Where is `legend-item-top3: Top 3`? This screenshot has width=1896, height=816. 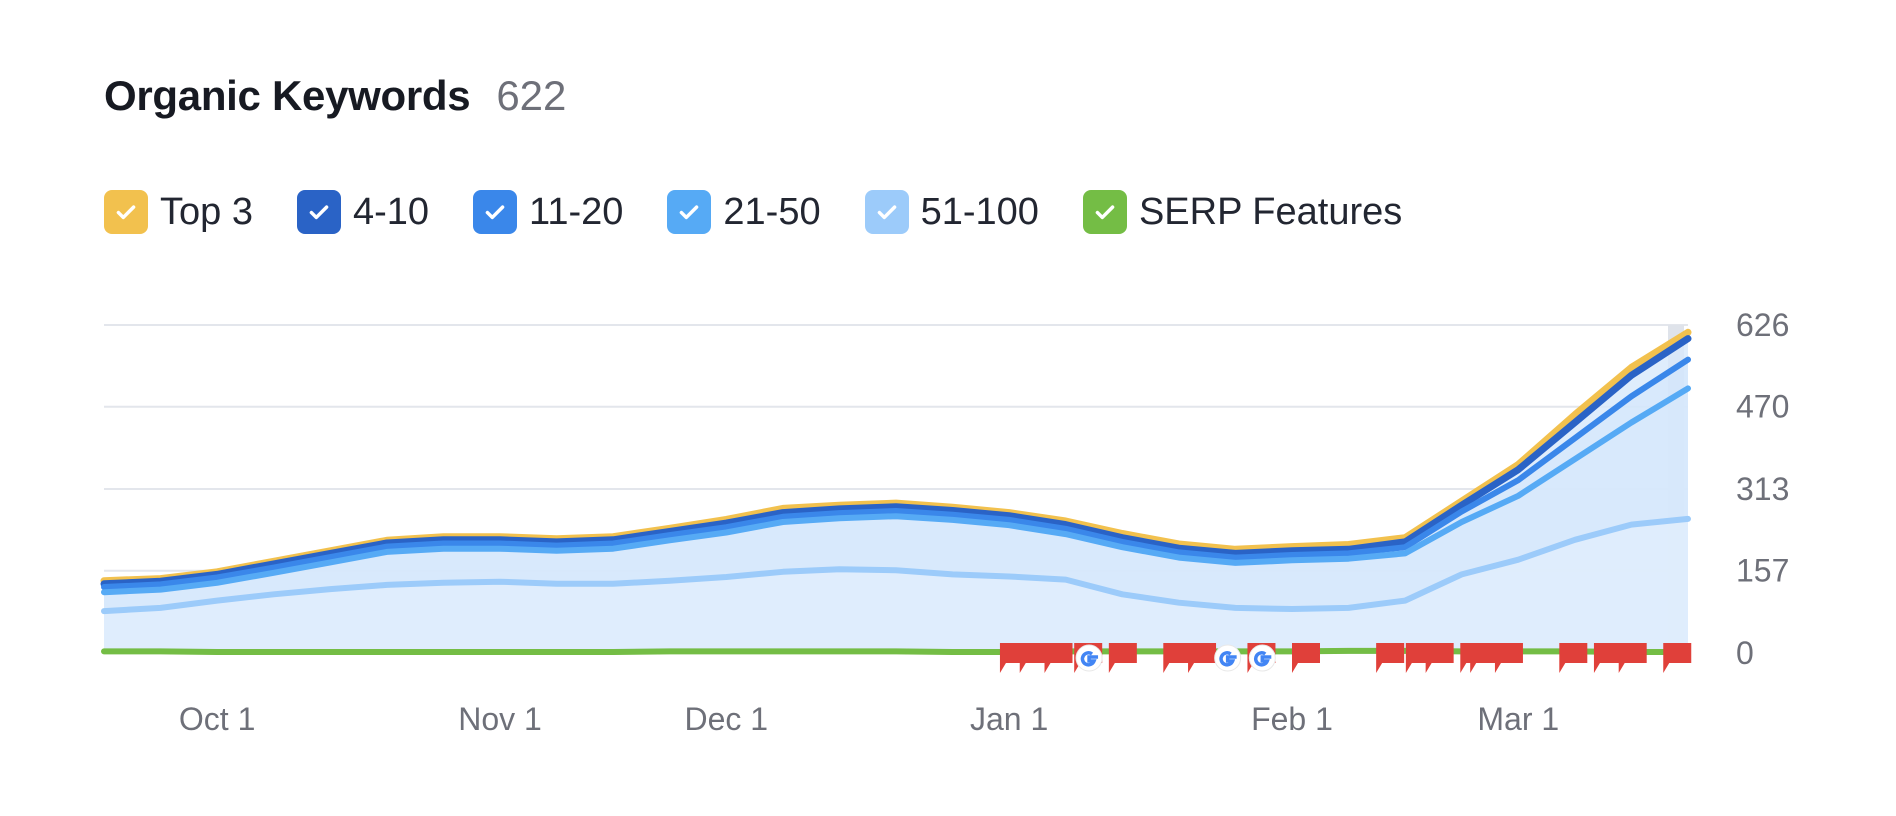 legend-item-top3: Top 3 is located at coordinates (178, 212).